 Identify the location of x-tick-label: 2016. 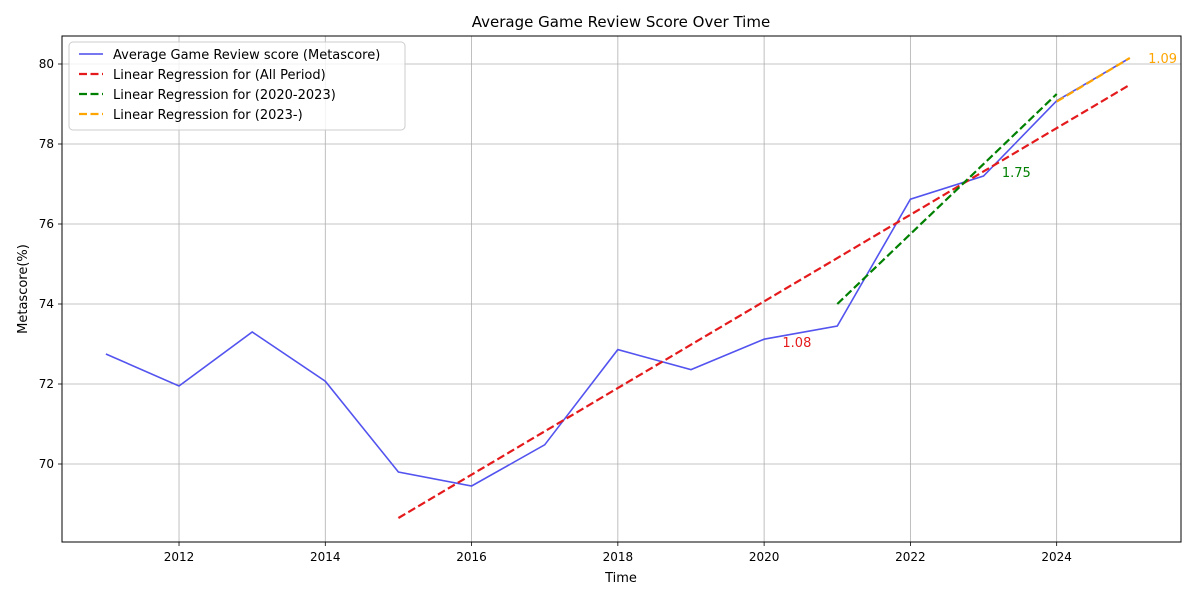
(471, 557).